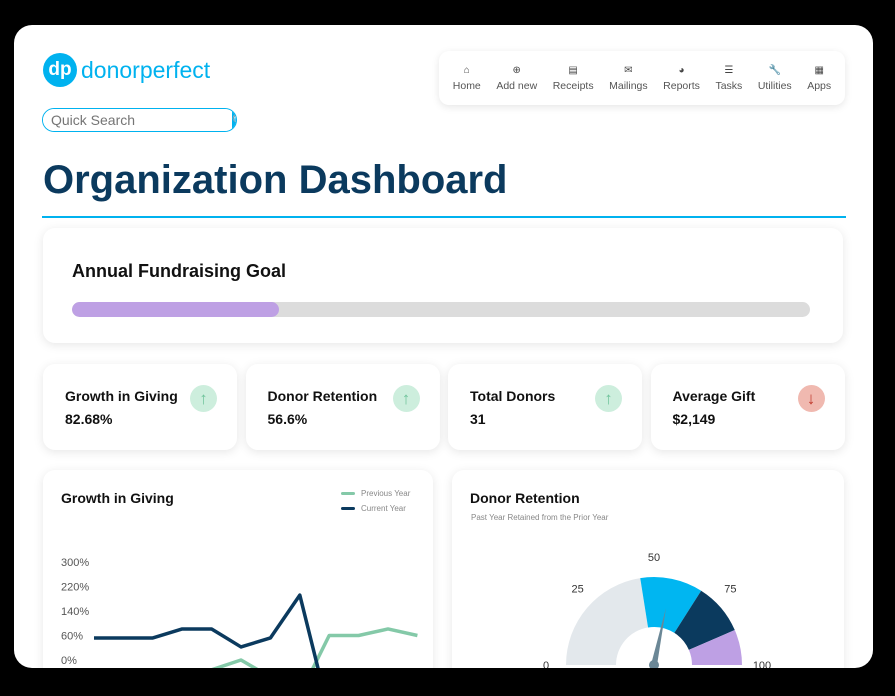  What do you see at coordinates (628, 70) in the screenshot?
I see `mailings-icon: ✉` at bounding box center [628, 70].